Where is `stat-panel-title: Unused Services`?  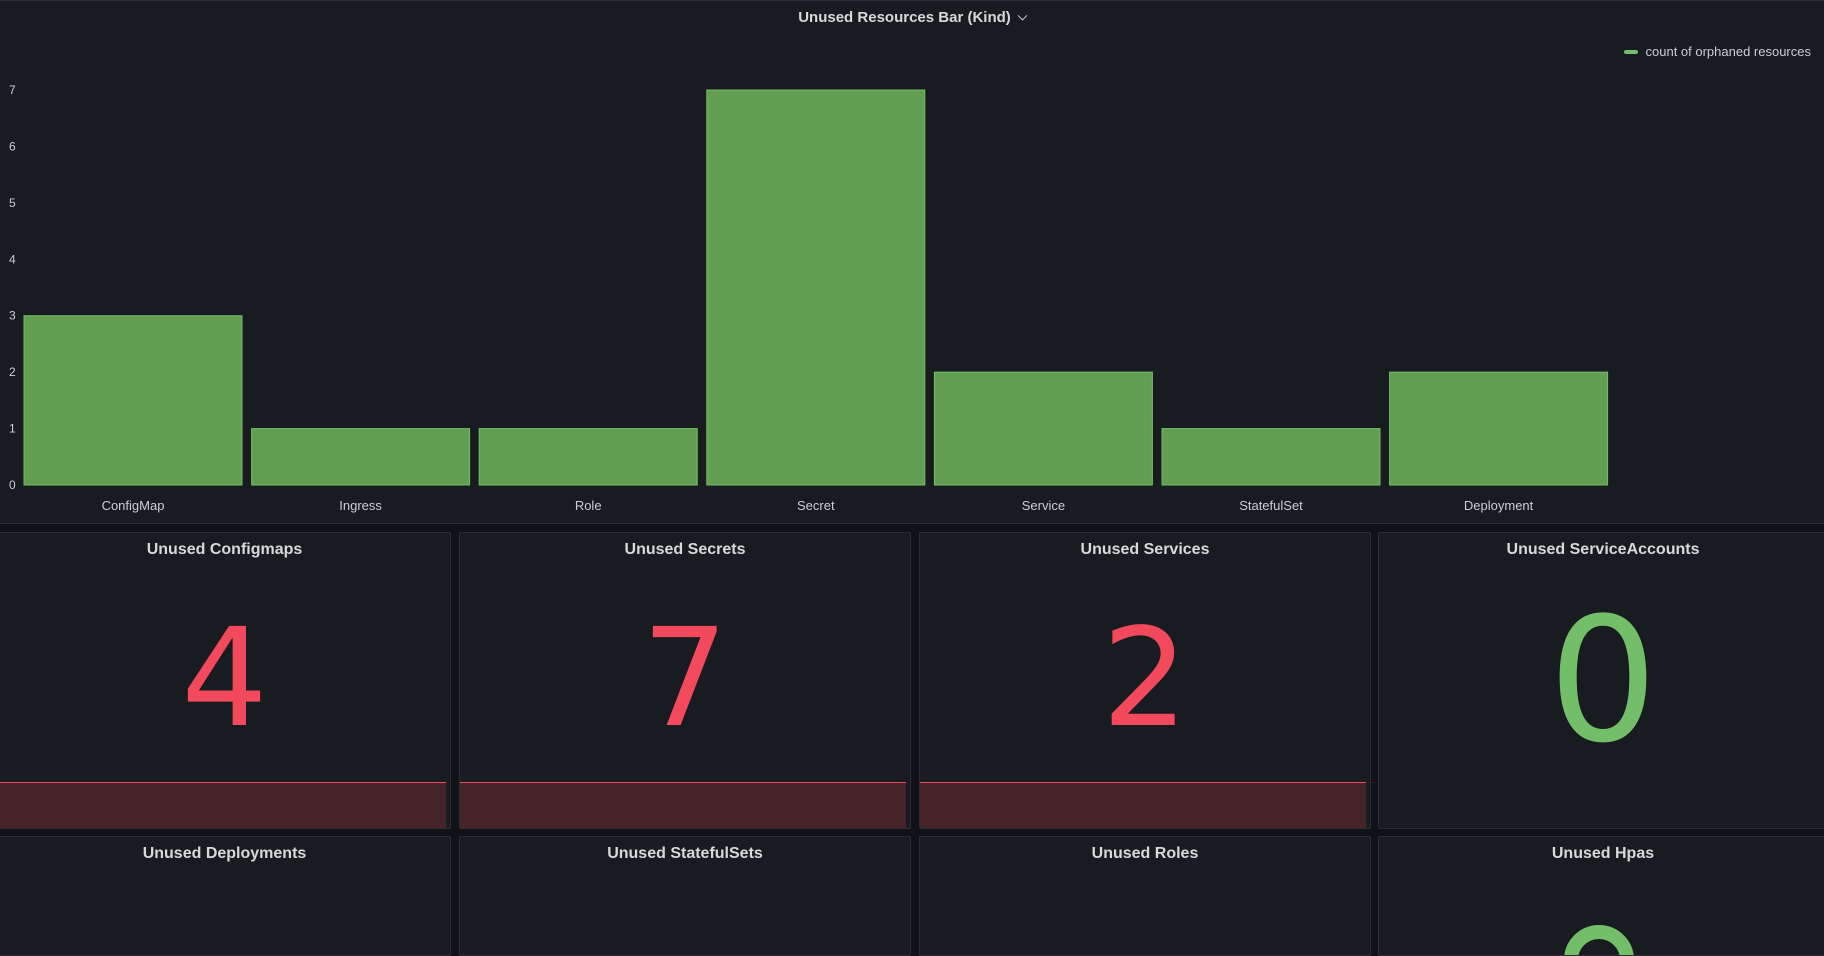 stat-panel-title: Unused Services is located at coordinates (1145, 549).